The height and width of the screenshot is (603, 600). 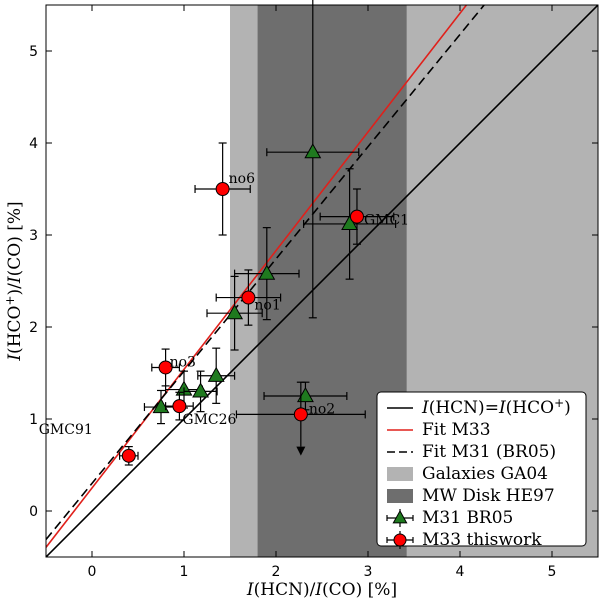 What do you see at coordinates (66, 430) in the screenshot?
I see `label-gmc91: GMC91` at bounding box center [66, 430].